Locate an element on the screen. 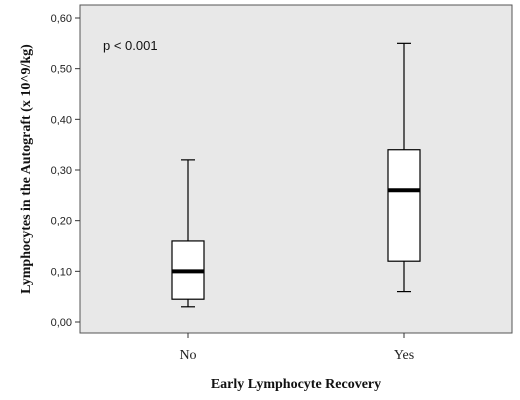 This screenshot has height=400, width=520. y-axis: 0,00 0,10 0,20 0,30 0,40 0,50 0,60 is located at coordinates (65, 171).